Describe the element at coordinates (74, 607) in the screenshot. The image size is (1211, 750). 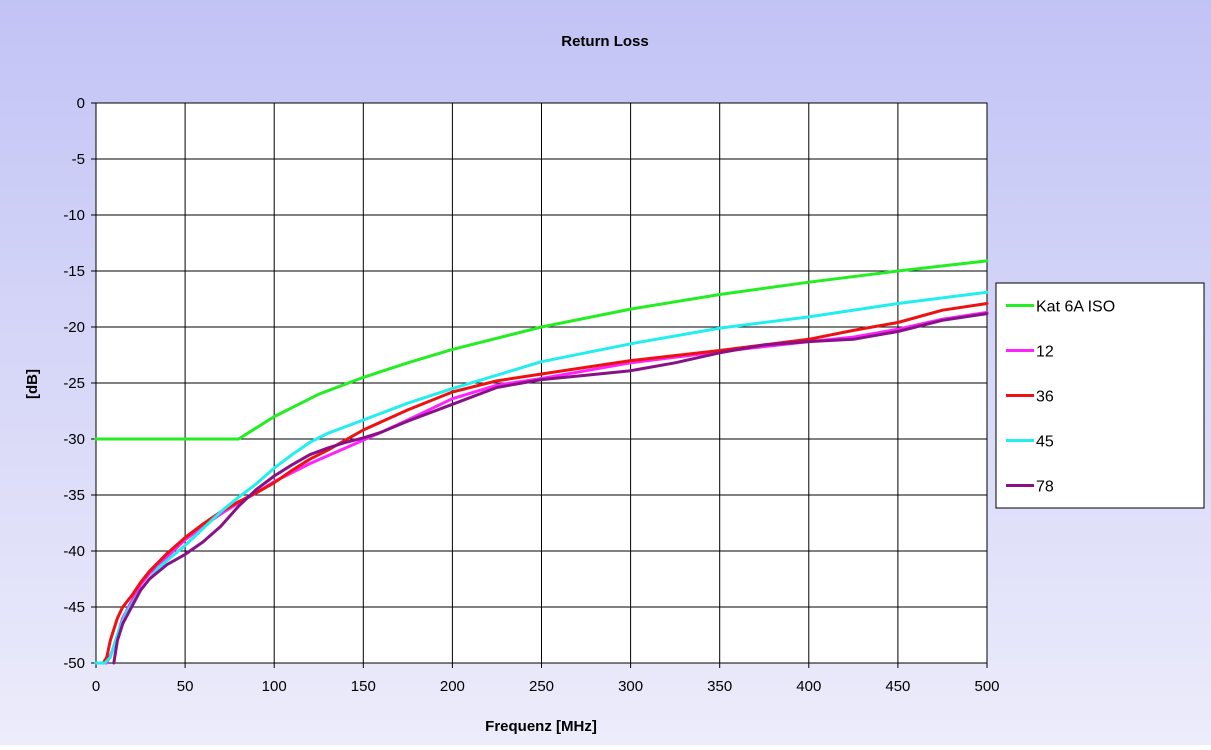
I see `y-tick-label: -45` at that location.